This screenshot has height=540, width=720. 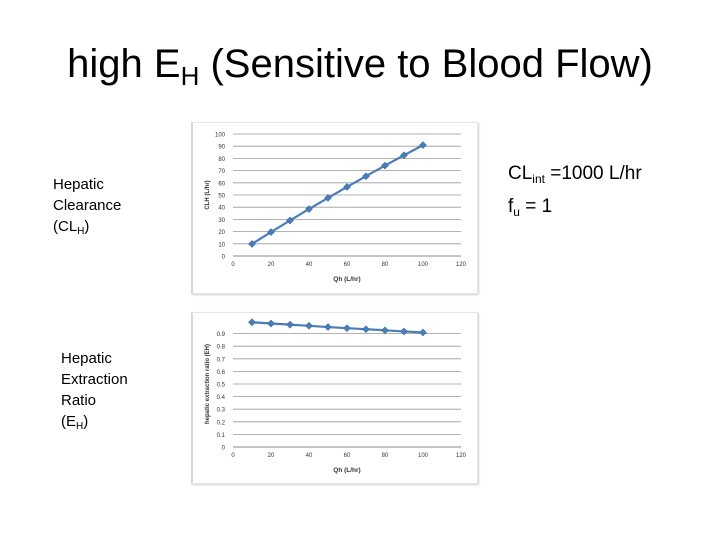 I want to click on extraction-label-pre: (E, so click(x=68, y=421).